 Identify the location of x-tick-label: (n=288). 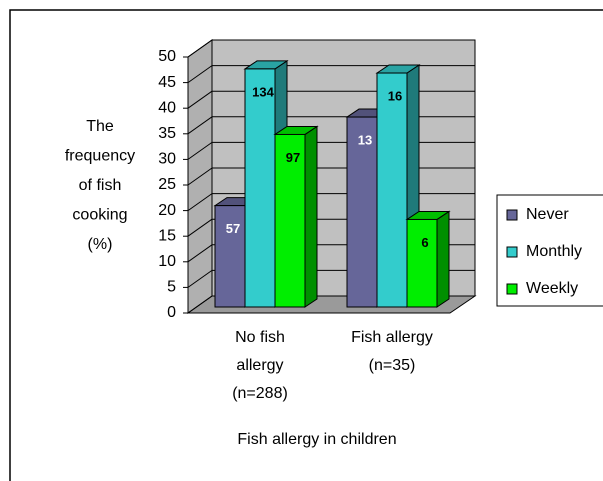
(260, 393).